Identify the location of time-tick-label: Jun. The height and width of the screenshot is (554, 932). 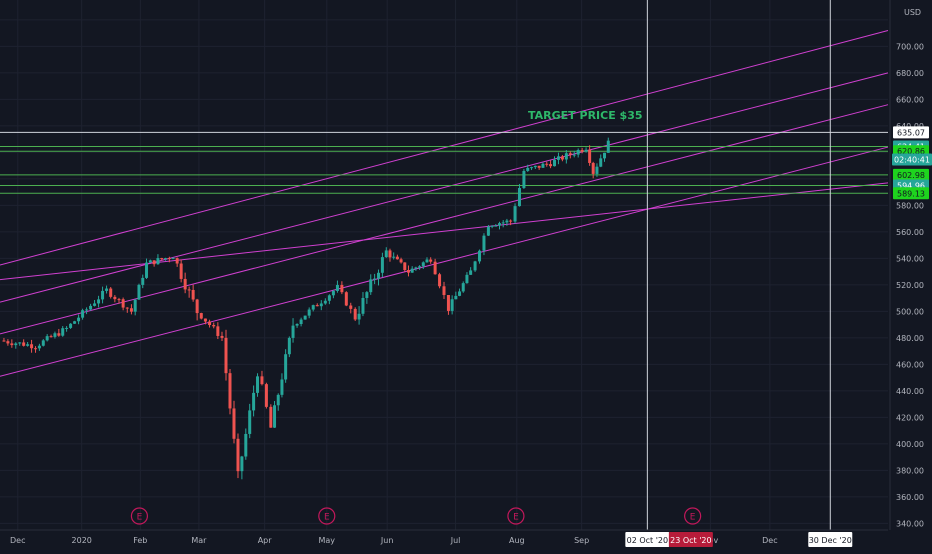
(387, 540).